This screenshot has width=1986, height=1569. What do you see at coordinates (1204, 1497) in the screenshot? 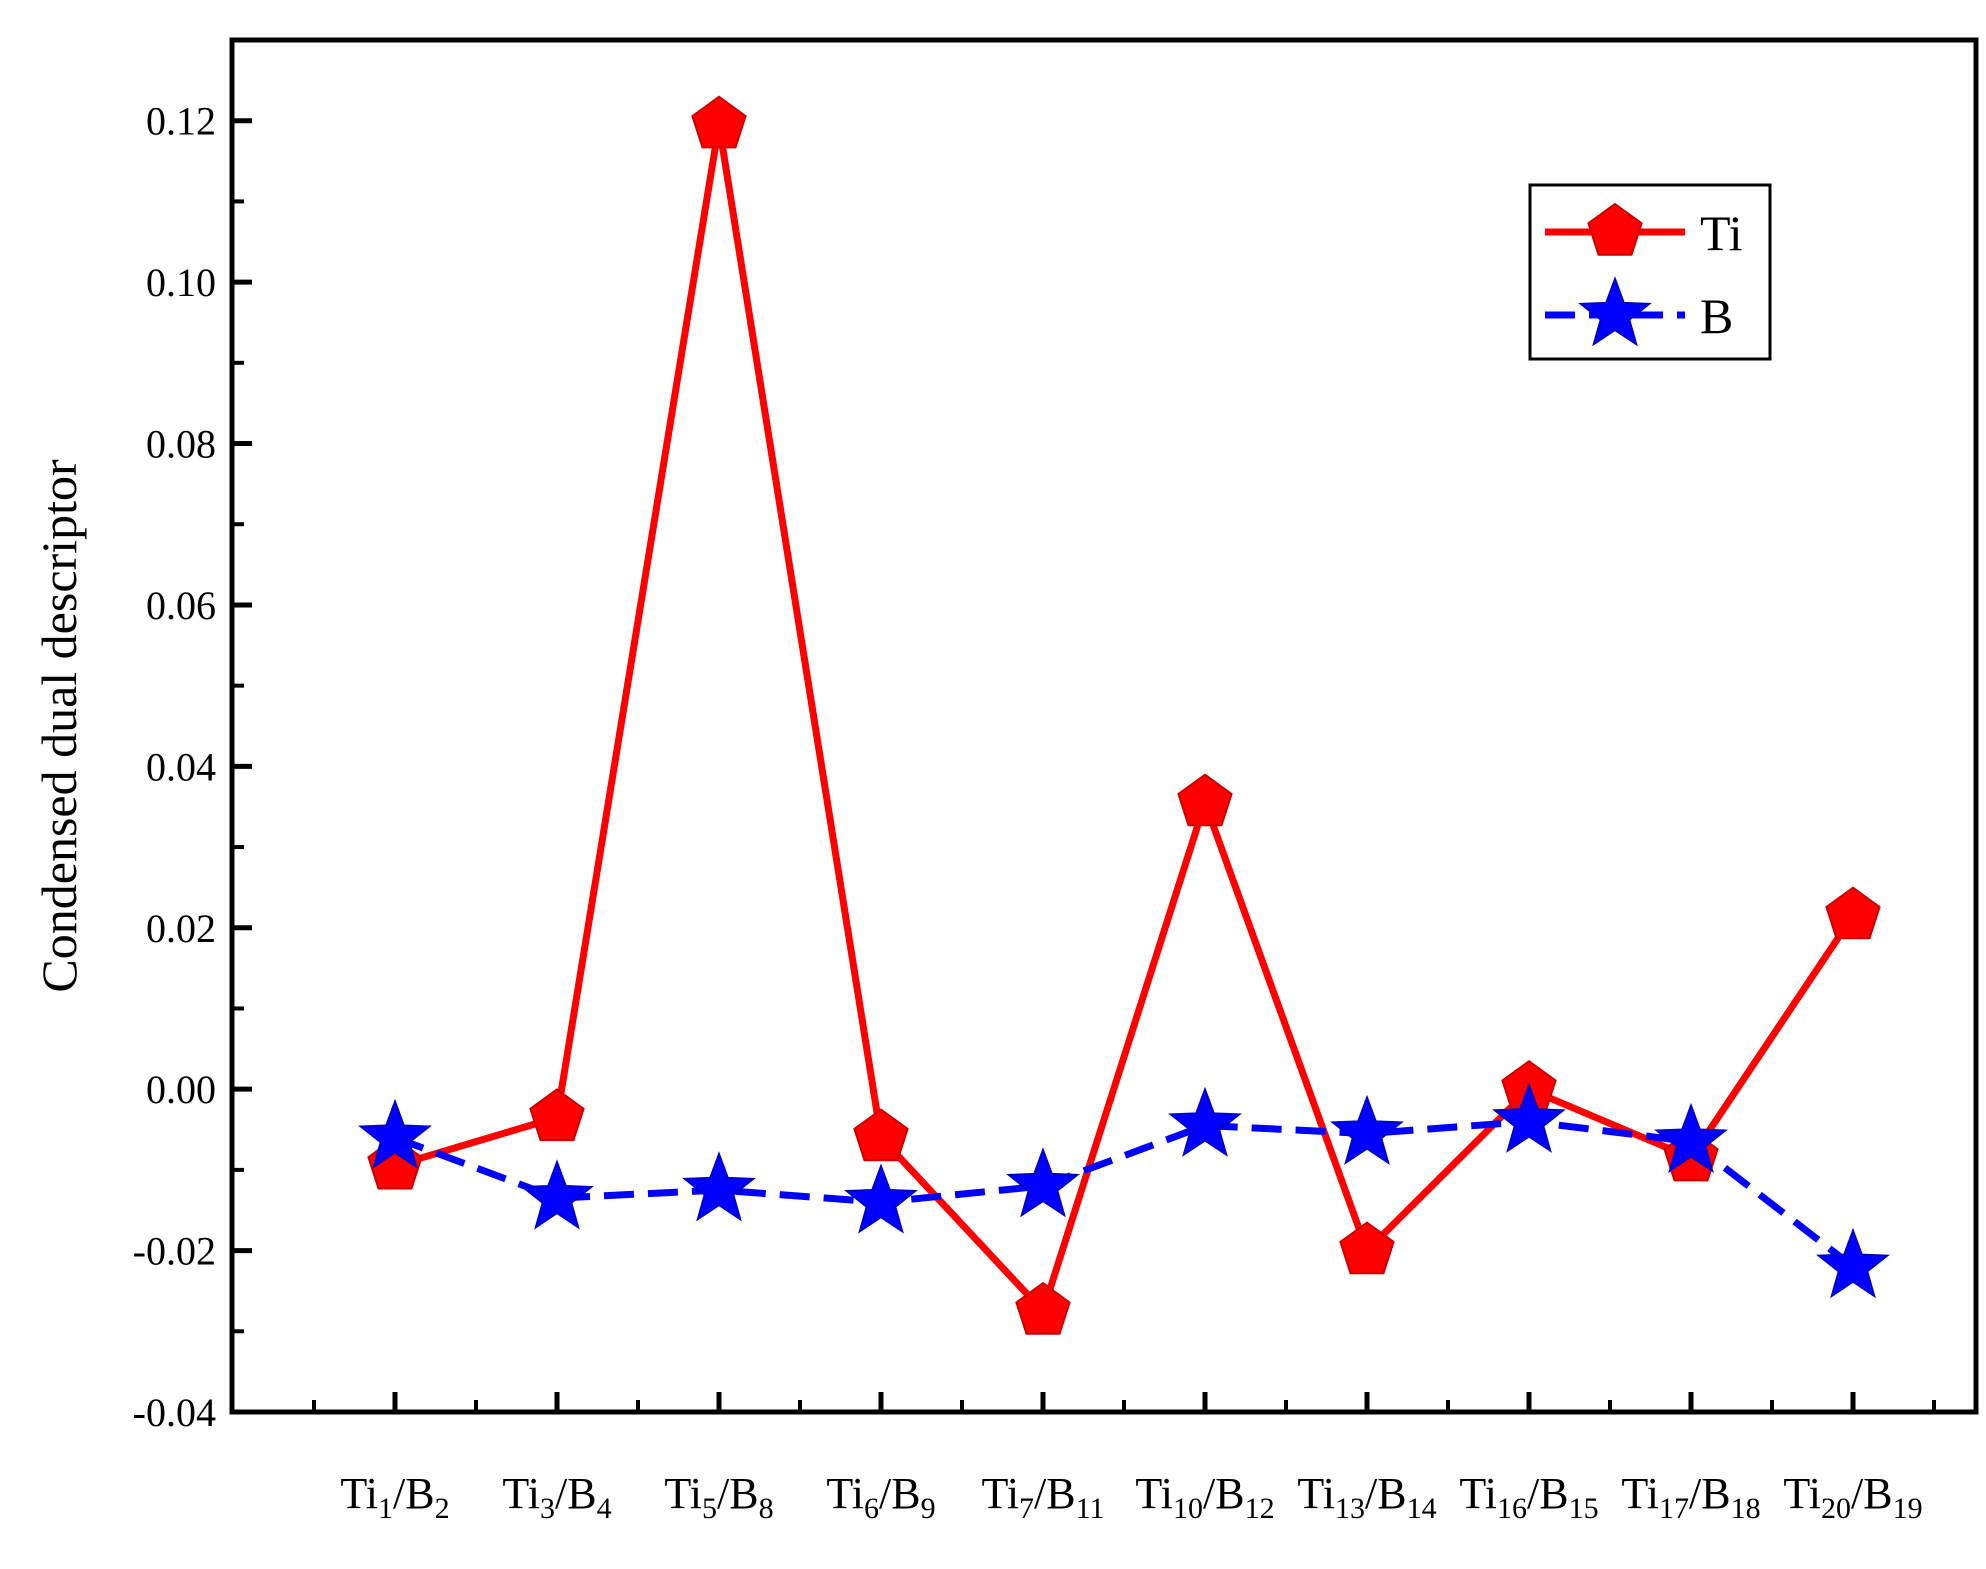
I see `x-tick-label: Ti10/B12` at bounding box center [1204, 1497].